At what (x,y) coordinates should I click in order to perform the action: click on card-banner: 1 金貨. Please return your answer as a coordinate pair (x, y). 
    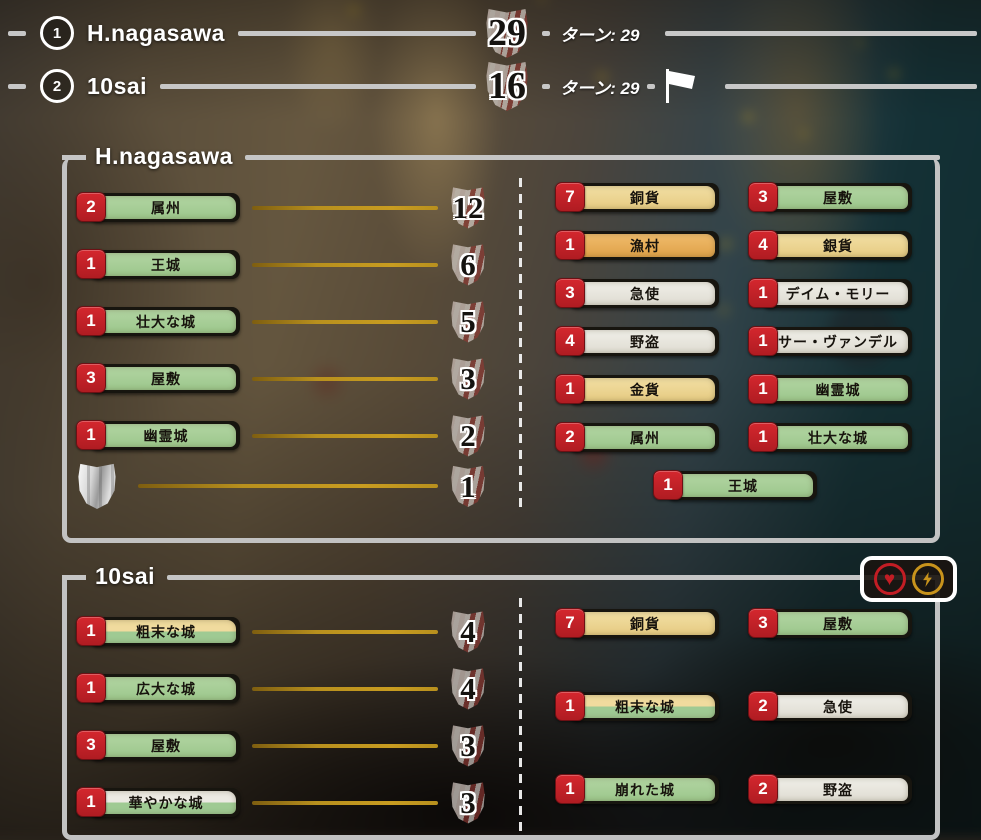
    Looking at the image, I should click on (637, 389).